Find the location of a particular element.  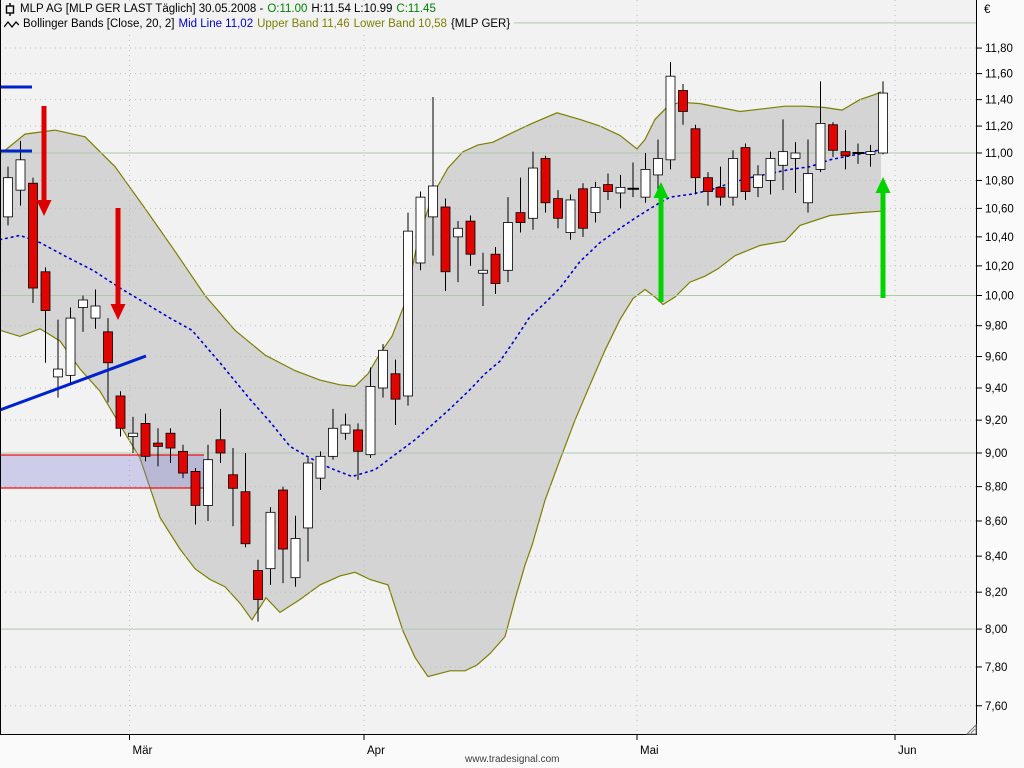

y-axis-label: 10,00 is located at coordinates (999, 297).